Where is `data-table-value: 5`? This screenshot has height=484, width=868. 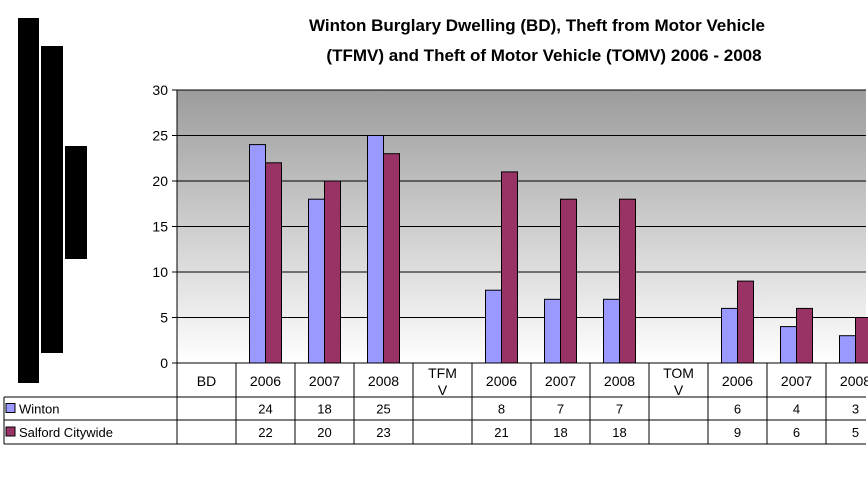 data-table-value: 5 is located at coordinates (855, 432).